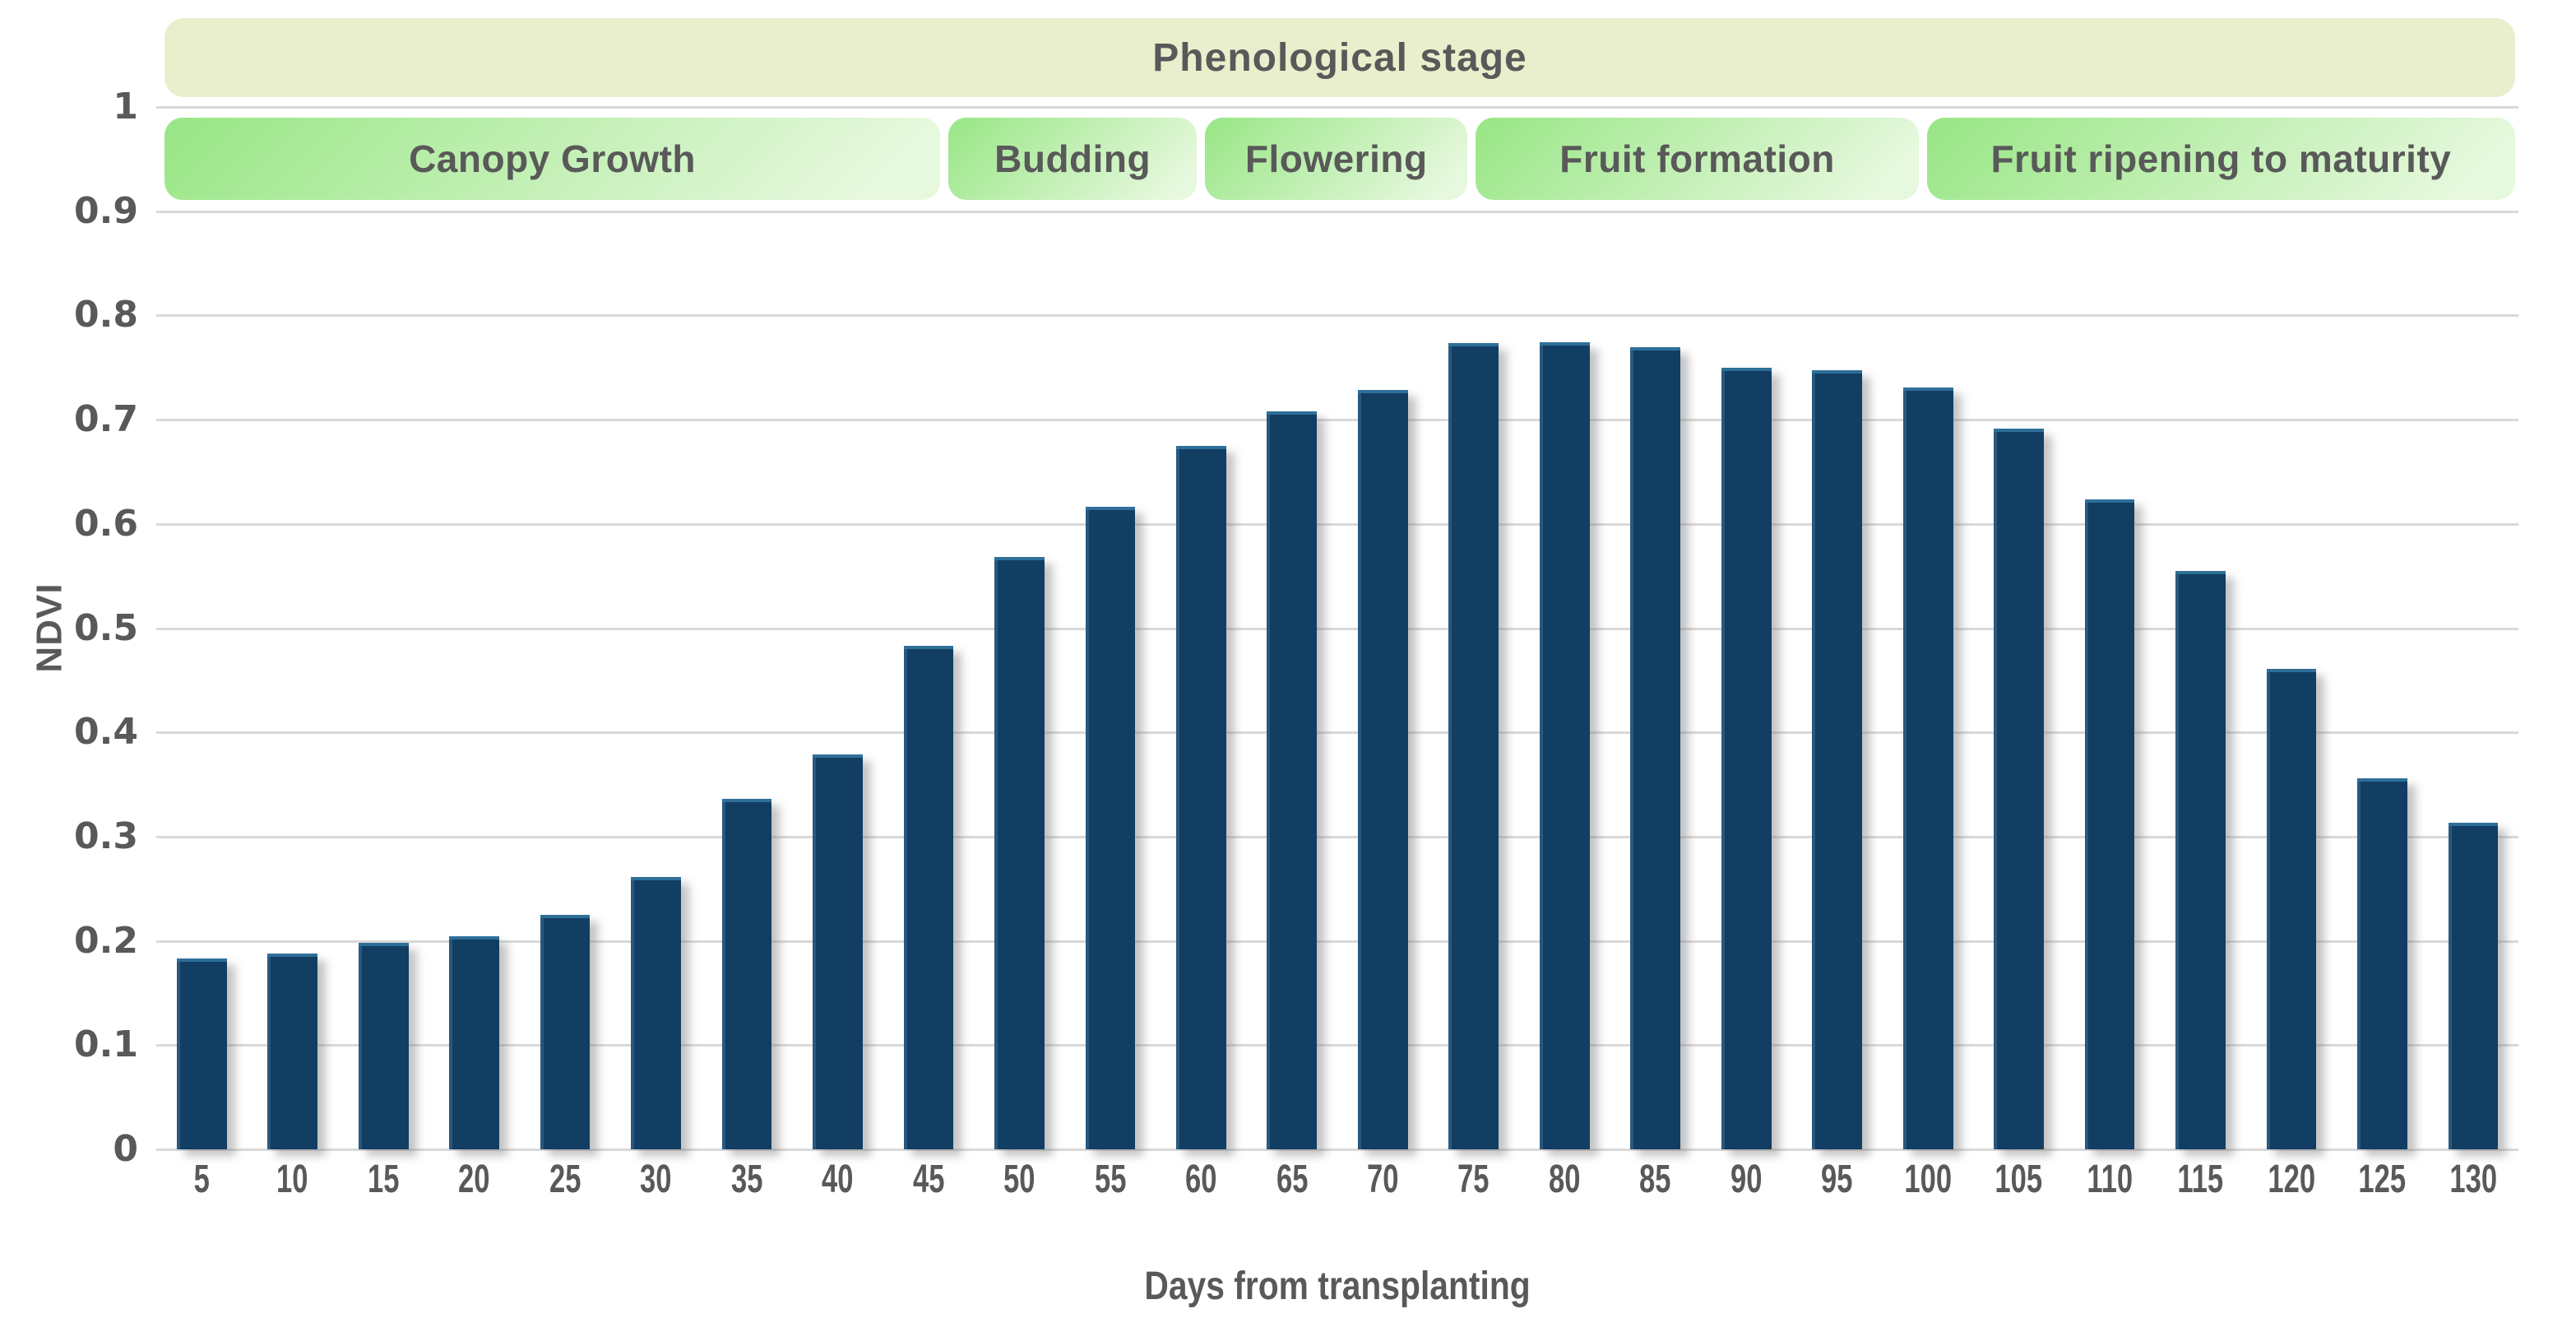  Describe the element at coordinates (2200, 1179) in the screenshot. I see `x-tick-label-115: 115` at that location.